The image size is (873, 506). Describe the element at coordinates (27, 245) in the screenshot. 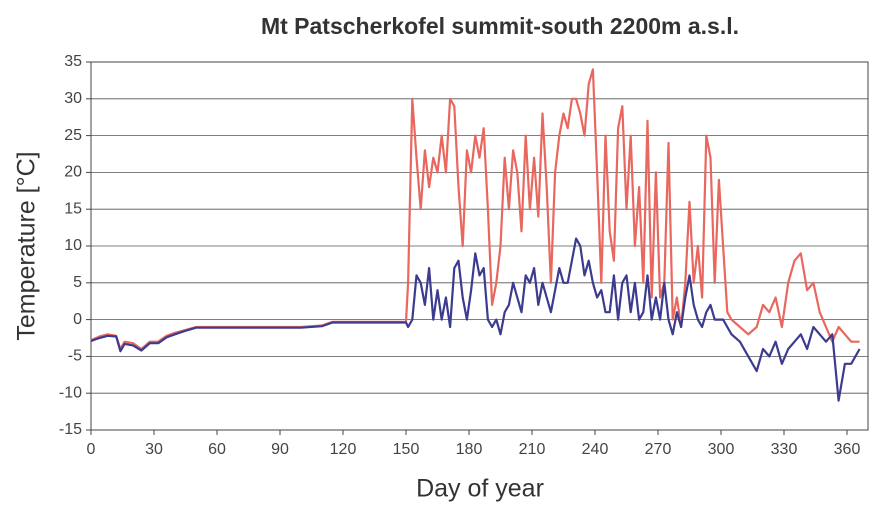

I see `y-axis-label: Temperature [°C]` at that location.